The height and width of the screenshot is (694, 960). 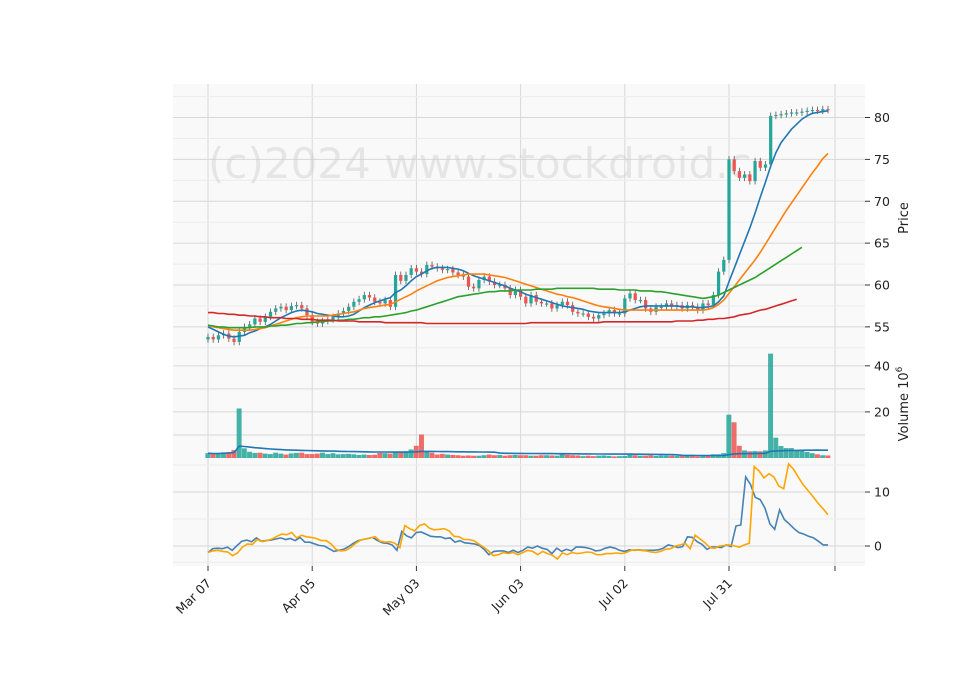 I want to click on volume-axis-label: Volume 106, so click(x=903, y=403).